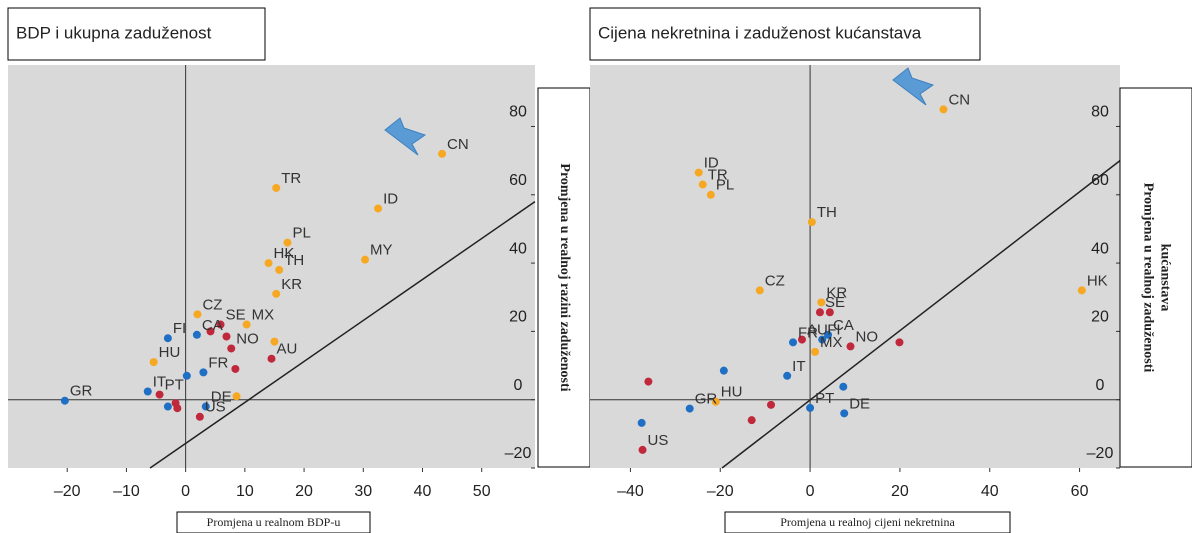  Describe the element at coordinates (1080, 491) in the screenshot. I see `x-tick-label: 60` at that location.